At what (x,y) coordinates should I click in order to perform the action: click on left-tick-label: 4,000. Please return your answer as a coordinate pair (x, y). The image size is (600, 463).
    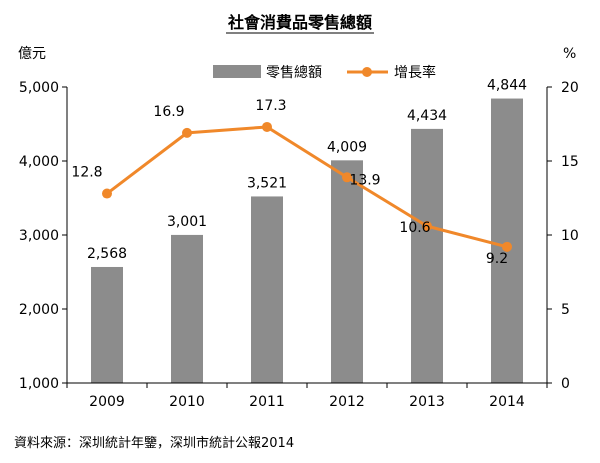
    Looking at the image, I should click on (39, 162).